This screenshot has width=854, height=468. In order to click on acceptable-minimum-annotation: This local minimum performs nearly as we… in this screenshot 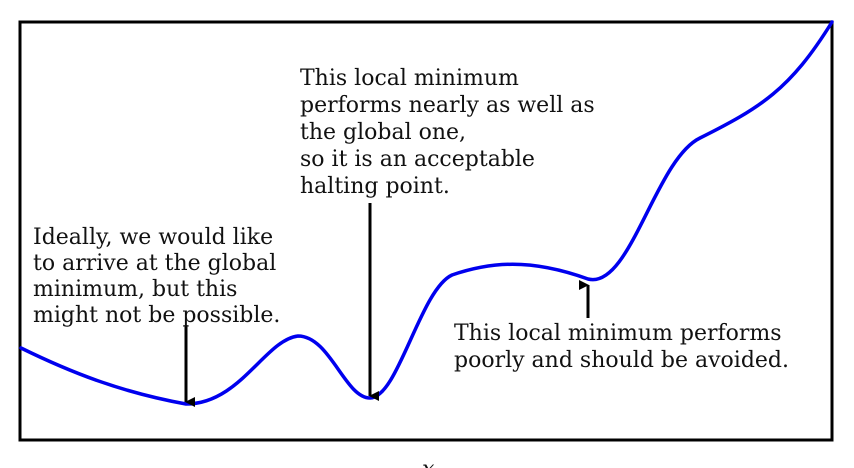, I will do `click(451, 132)`.